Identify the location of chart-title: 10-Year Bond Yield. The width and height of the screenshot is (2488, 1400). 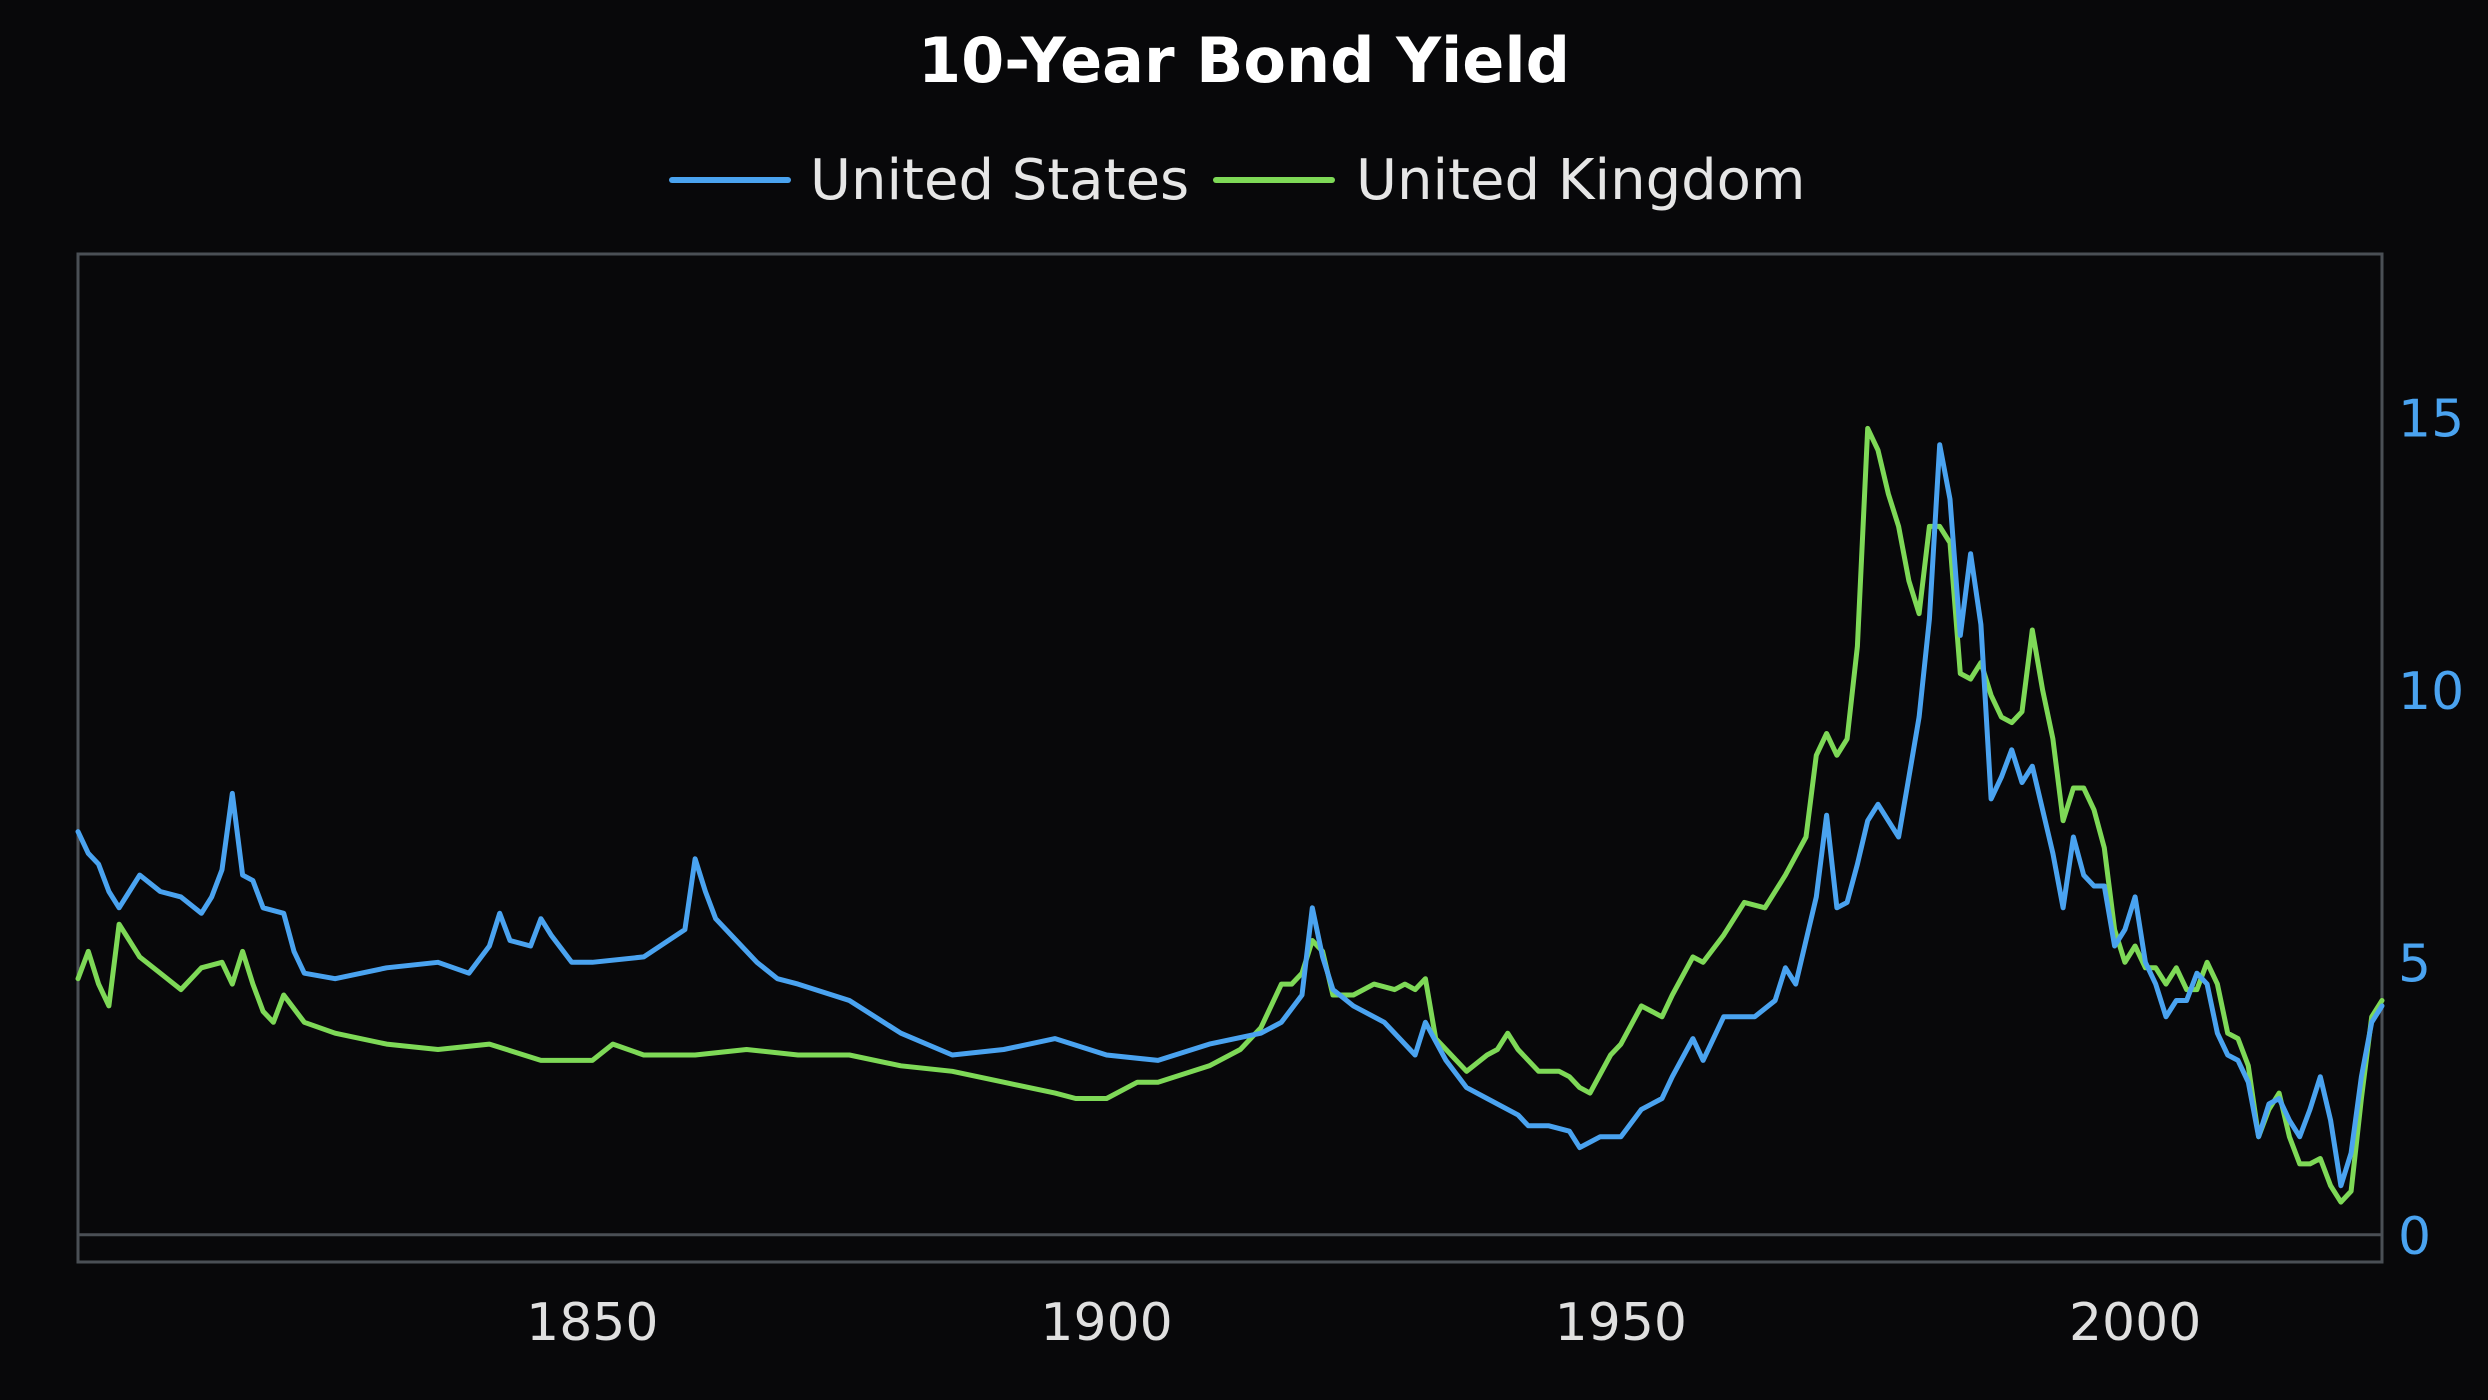
(1244, 60).